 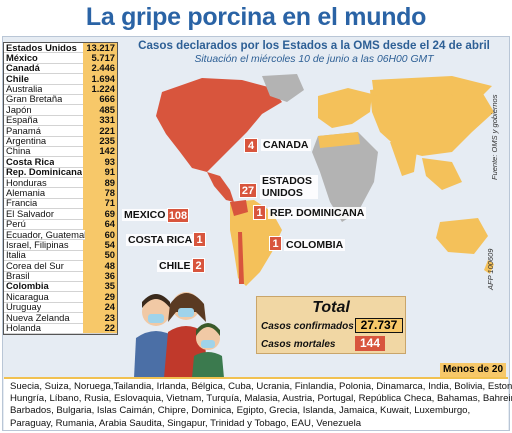 What do you see at coordinates (27, 286) in the screenshot?
I see `country-name: Colombia` at bounding box center [27, 286].